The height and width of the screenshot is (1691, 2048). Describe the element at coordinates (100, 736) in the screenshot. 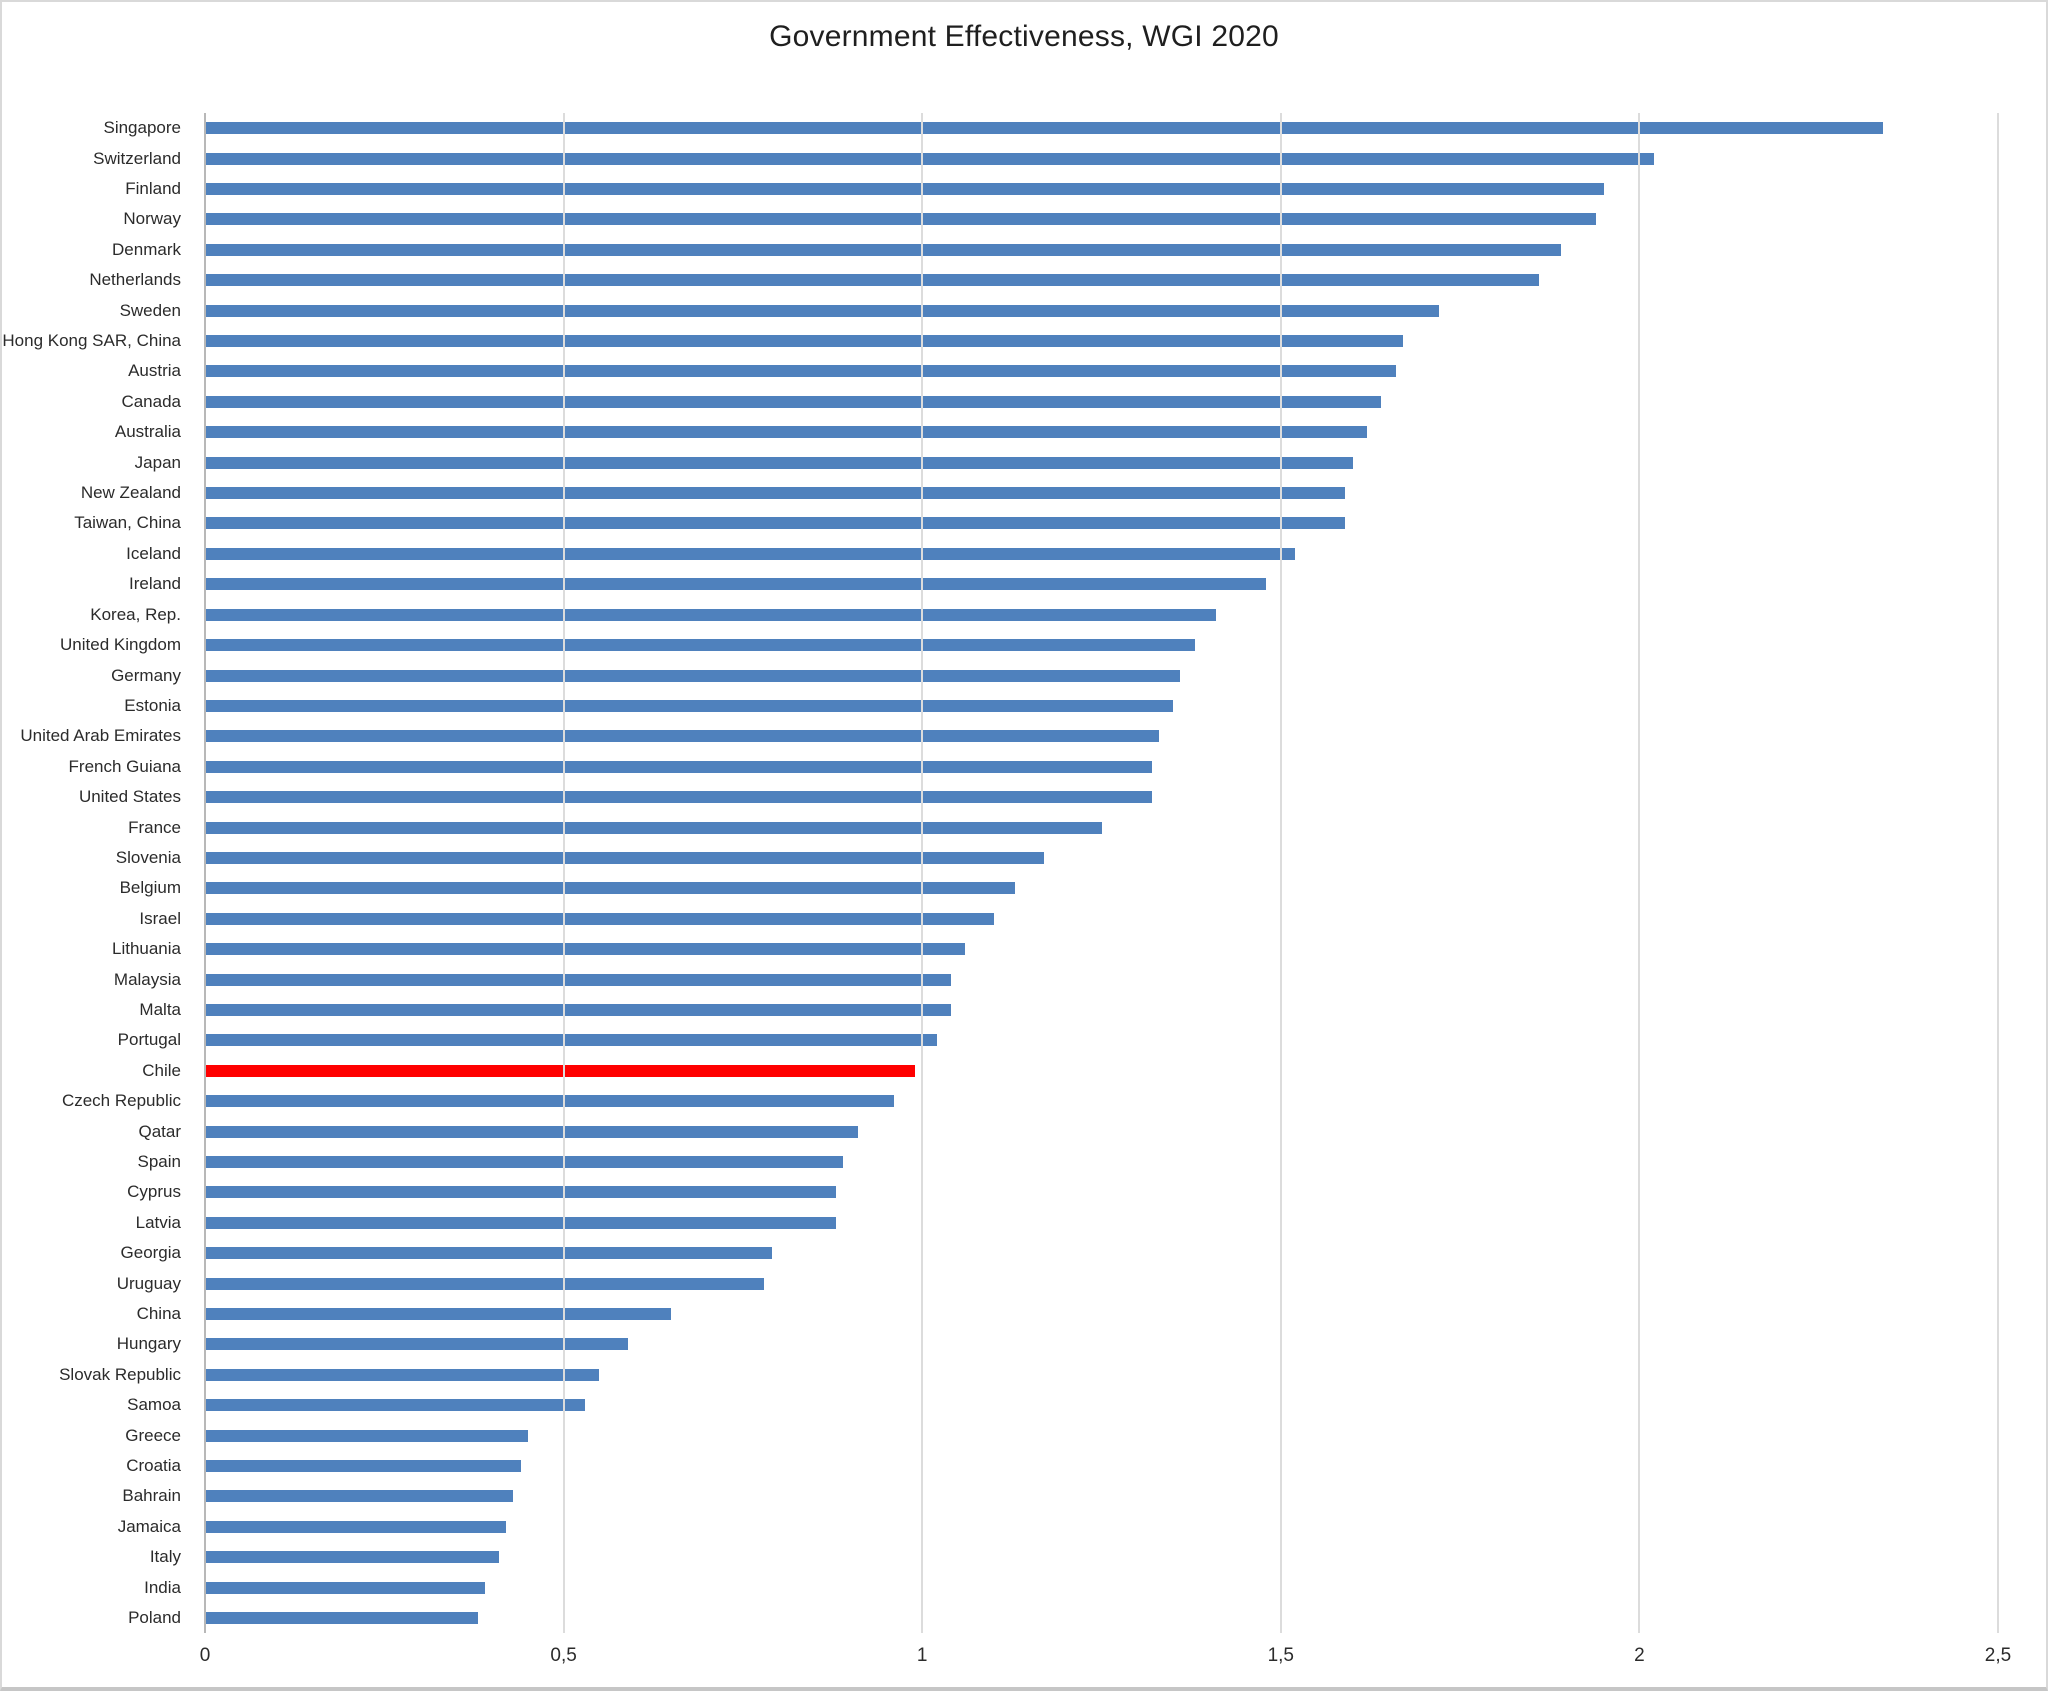

I see `category-label: United Arab Emirates` at that location.